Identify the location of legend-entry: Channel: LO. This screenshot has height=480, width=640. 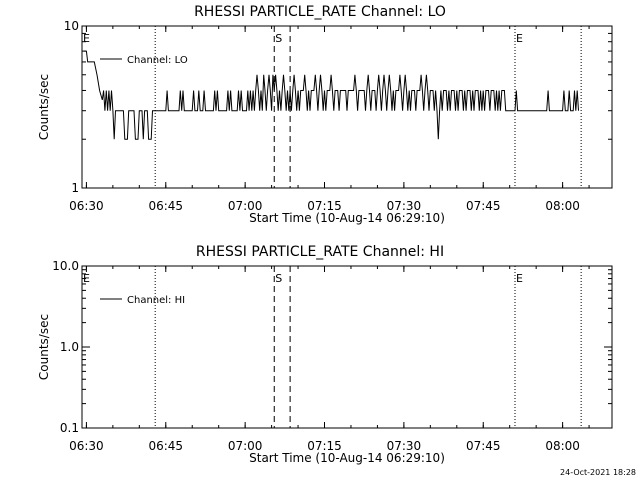
(157, 60).